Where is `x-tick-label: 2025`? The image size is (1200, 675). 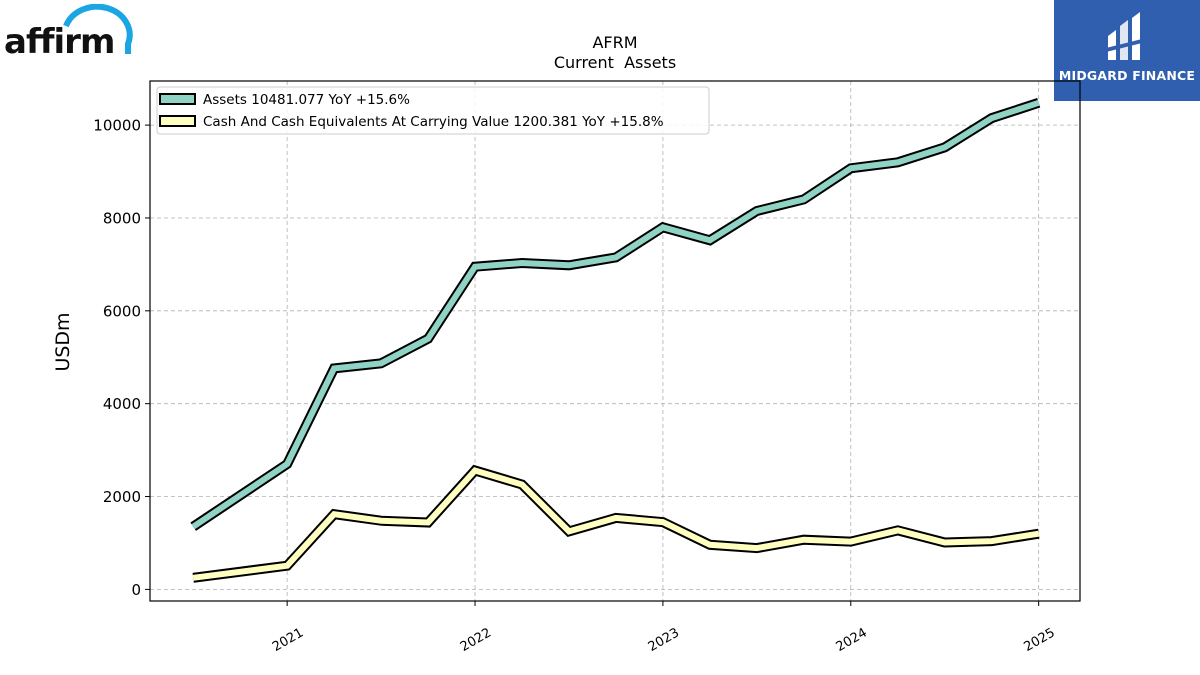 x-tick-label: 2025 is located at coordinates (1040, 640).